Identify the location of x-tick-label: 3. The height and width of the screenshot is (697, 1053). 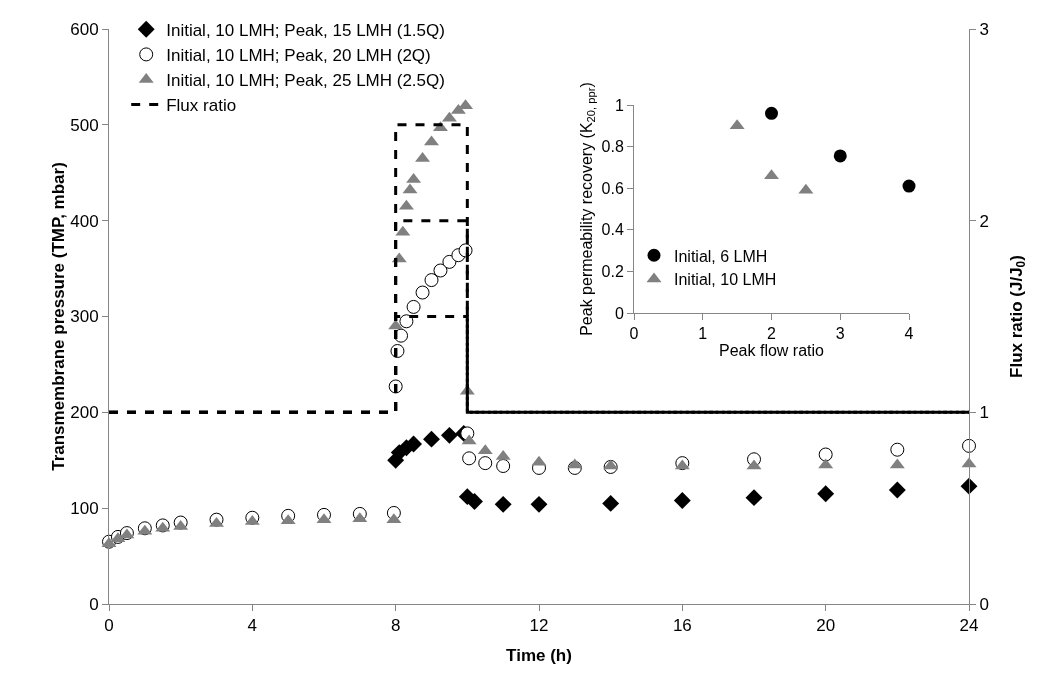
(840, 334).